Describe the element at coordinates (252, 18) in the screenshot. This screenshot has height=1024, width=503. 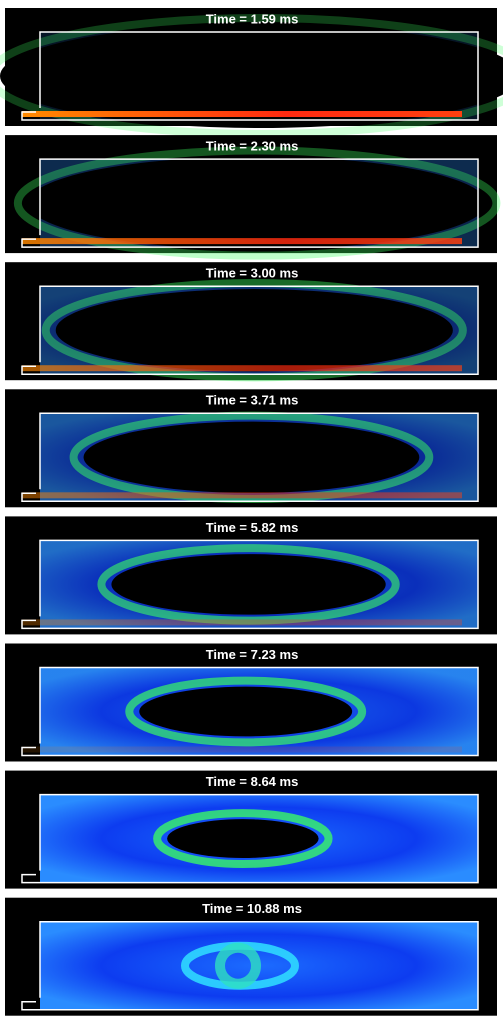
I see `panel-title: Time = 1.59 ms` at that location.